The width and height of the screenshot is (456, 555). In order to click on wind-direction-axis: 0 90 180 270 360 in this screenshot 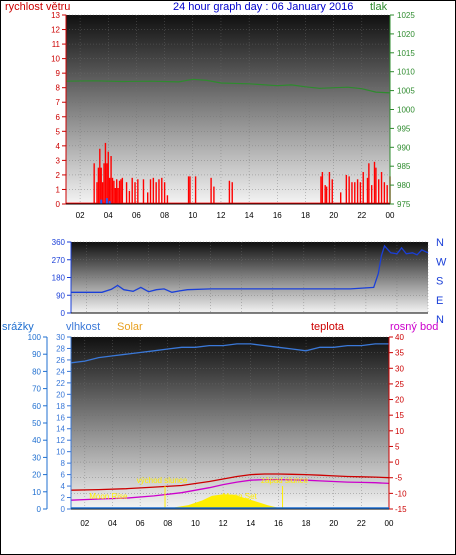, I will do `click(240, 278)`.